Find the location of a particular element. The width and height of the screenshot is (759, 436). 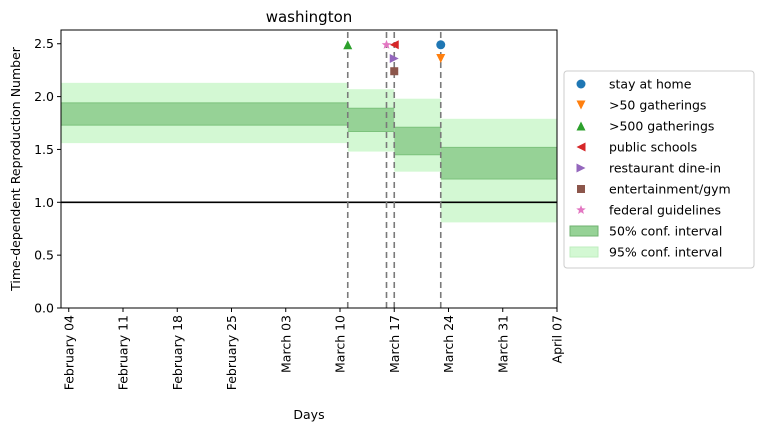

y-axis-ticks: 0.0 0.5 1.0 1.5 2.0 2.5 is located at coordinates (47, 176).